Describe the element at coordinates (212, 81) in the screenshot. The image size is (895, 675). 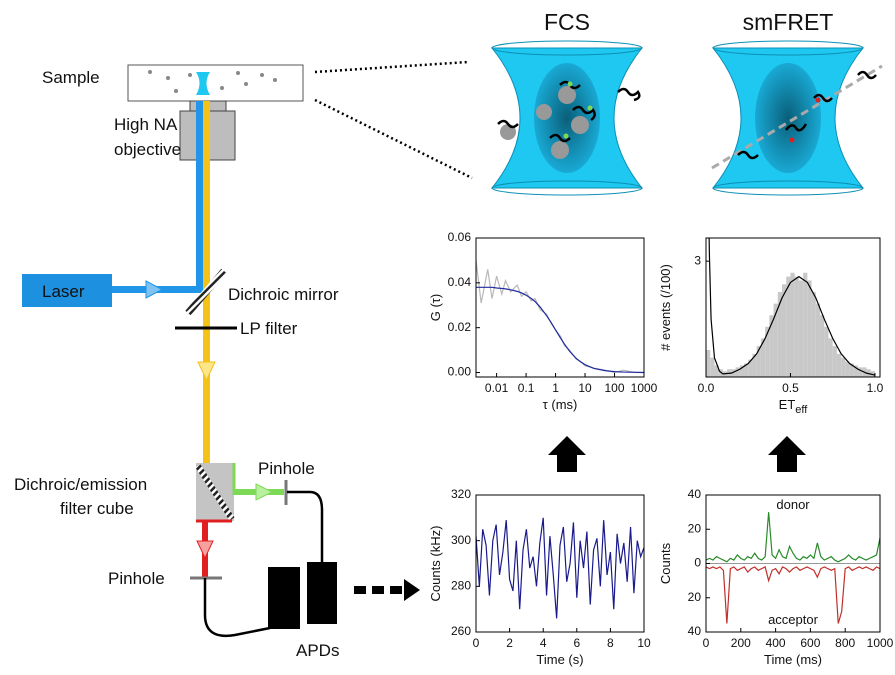
I see `sample-molecules` at that location.